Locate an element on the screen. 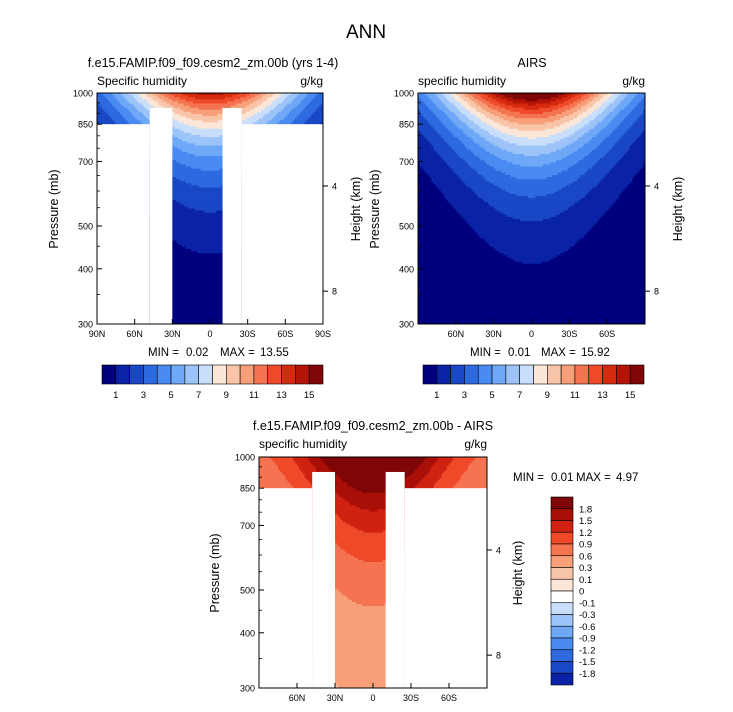  panel-model-colorbar-swatch is located at coordinates (302, 374).